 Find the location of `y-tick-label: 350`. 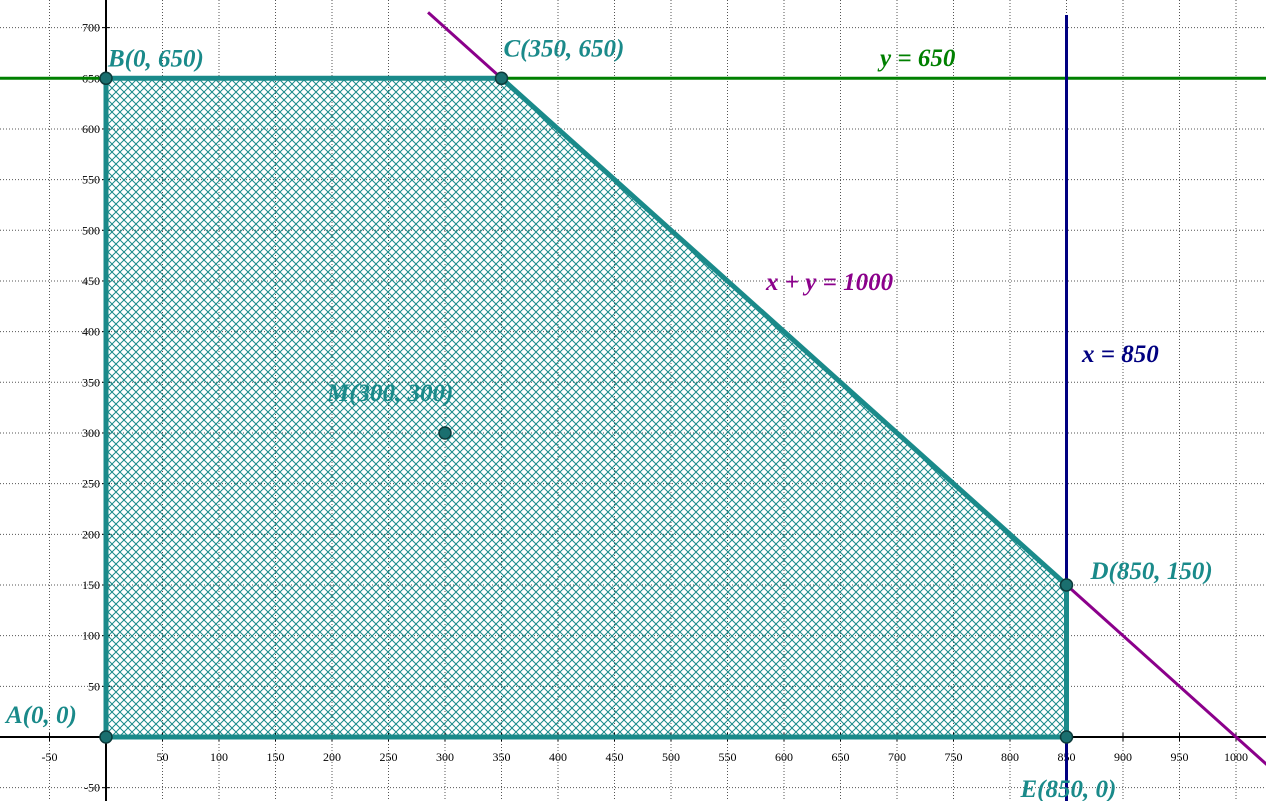

y-tick-label: 350 is located at coordinates (91, 382).